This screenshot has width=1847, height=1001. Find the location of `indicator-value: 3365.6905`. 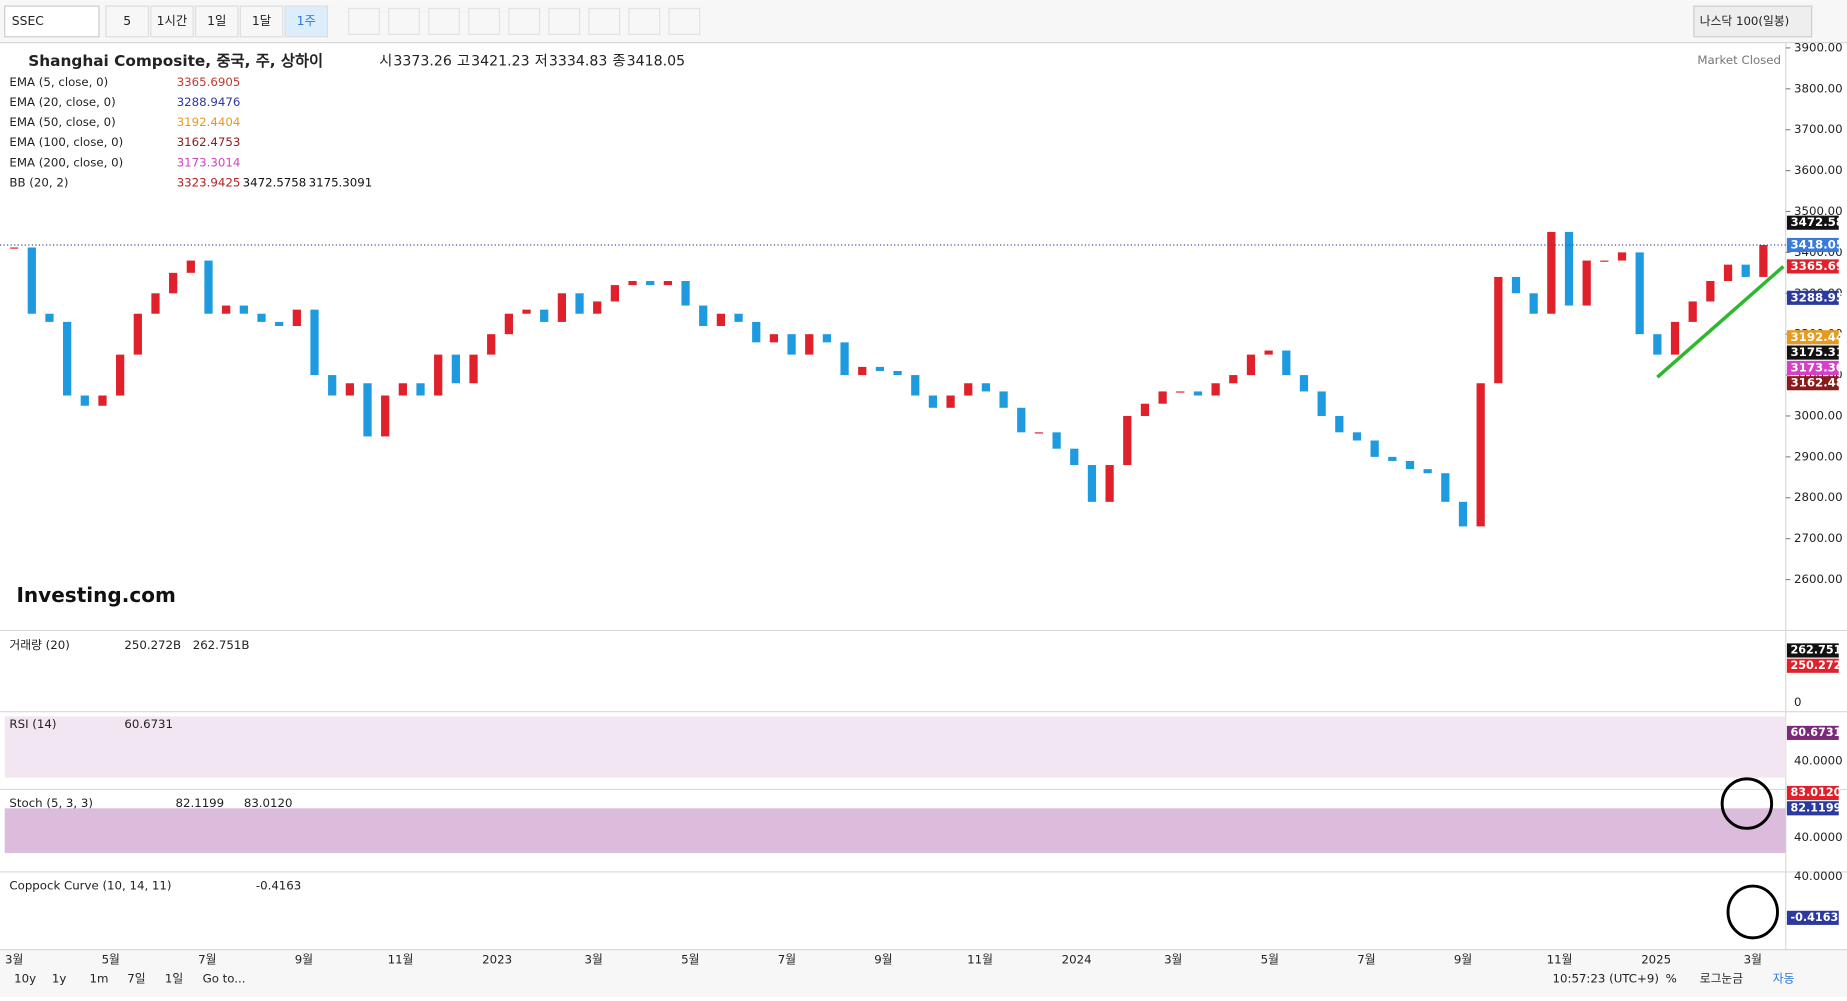

indicator-value: 3365.6905 is located at coordinates (209, 82).